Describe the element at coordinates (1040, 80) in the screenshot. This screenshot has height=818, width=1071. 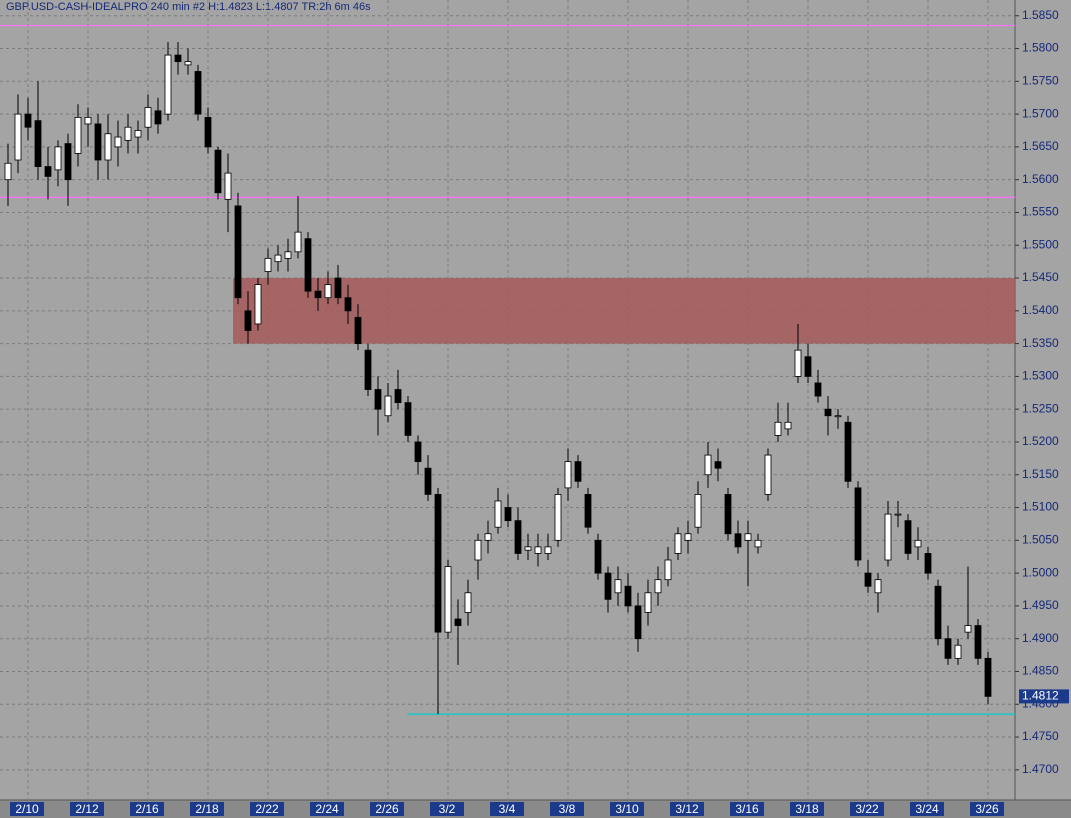
I see `y-tick-label: 1.5750` at that location.